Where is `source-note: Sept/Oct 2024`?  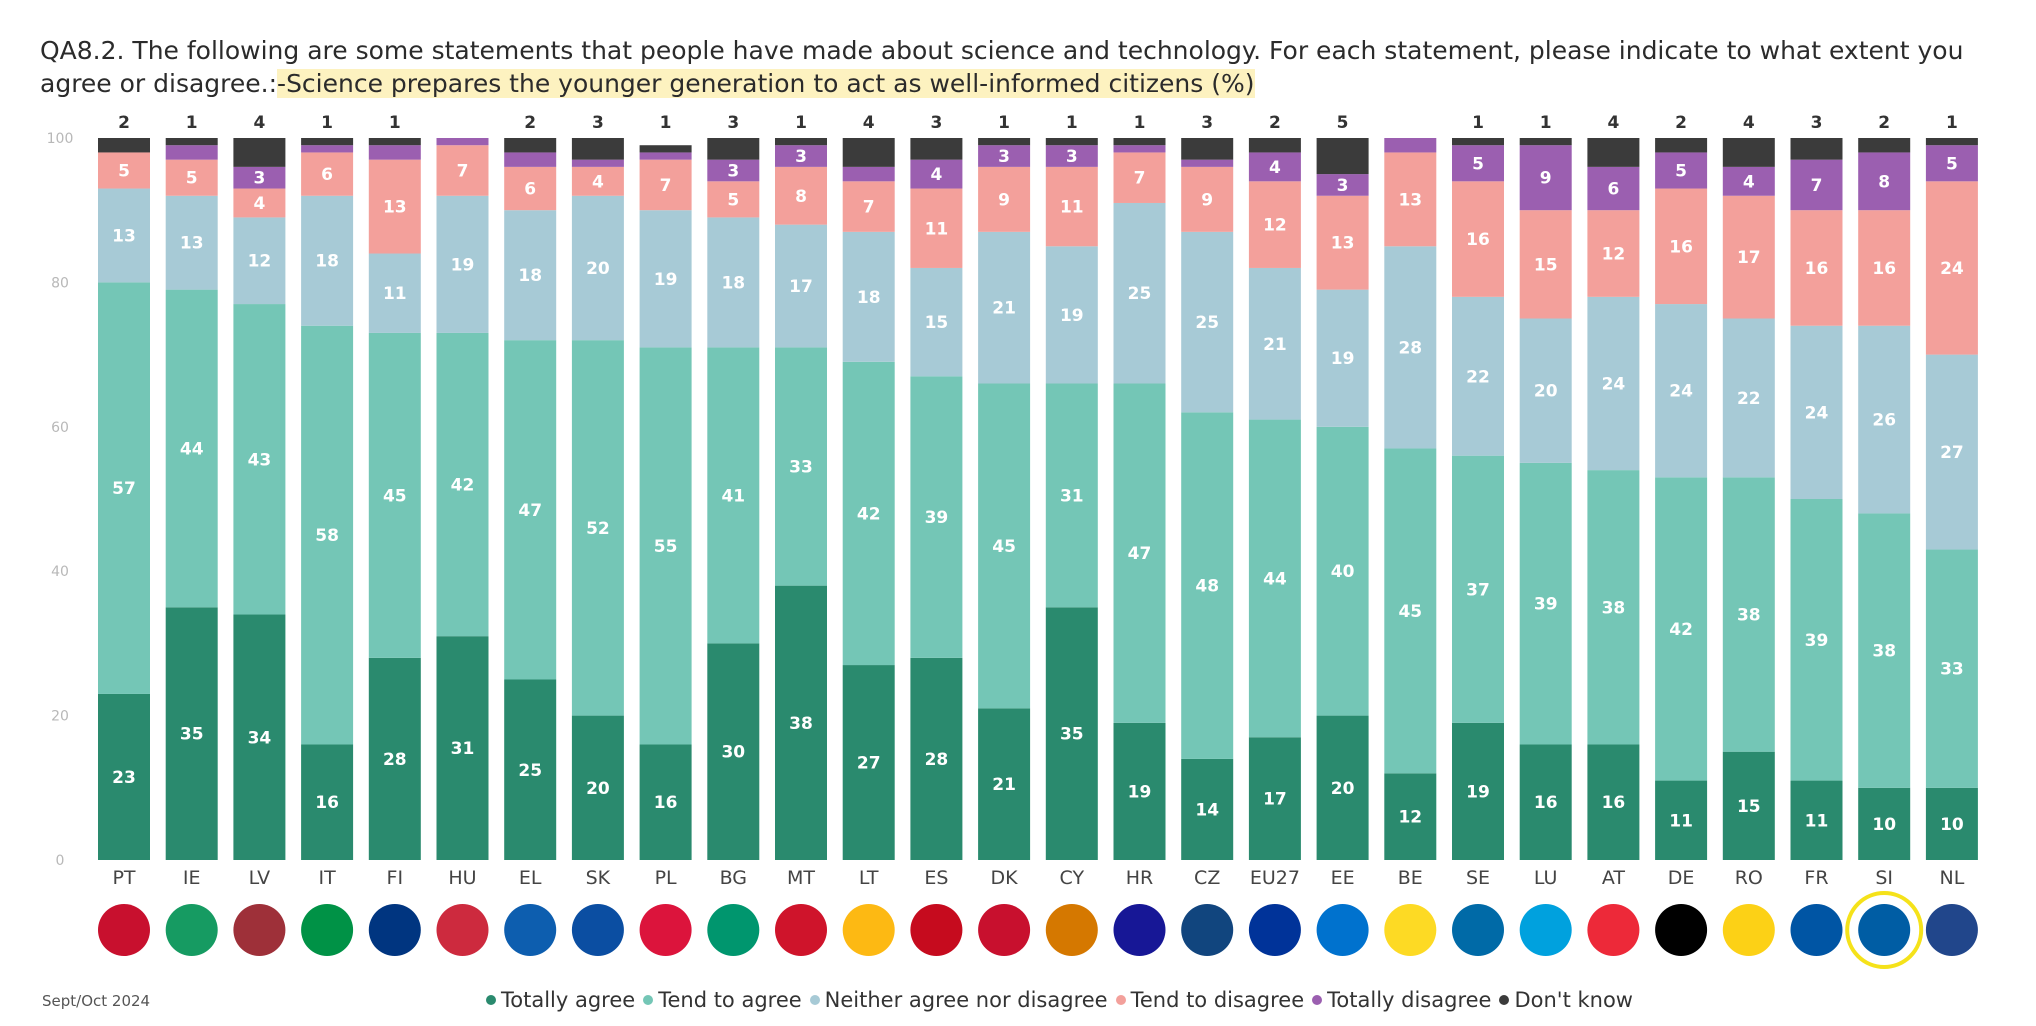 source-note: Sept/Oct 2024 is located at coordinates (96, 1001).